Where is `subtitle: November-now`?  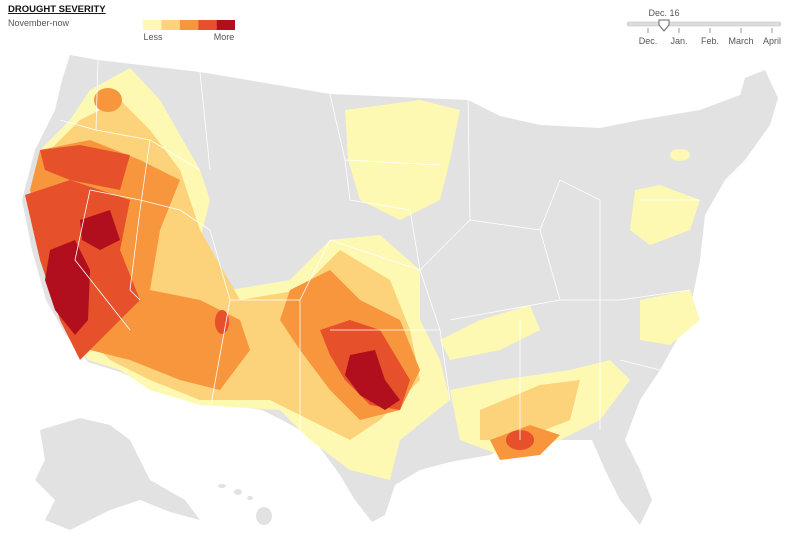
subtitle: November-now is located at coordinates (39, 23).